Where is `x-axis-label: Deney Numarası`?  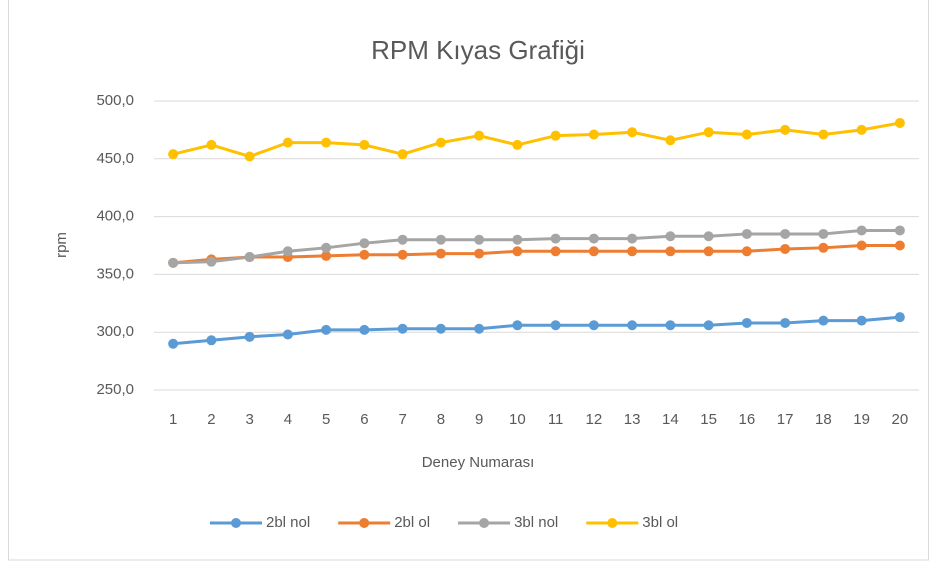
x-axis-label: Deney Numarası is located at coordinates (478, 462).